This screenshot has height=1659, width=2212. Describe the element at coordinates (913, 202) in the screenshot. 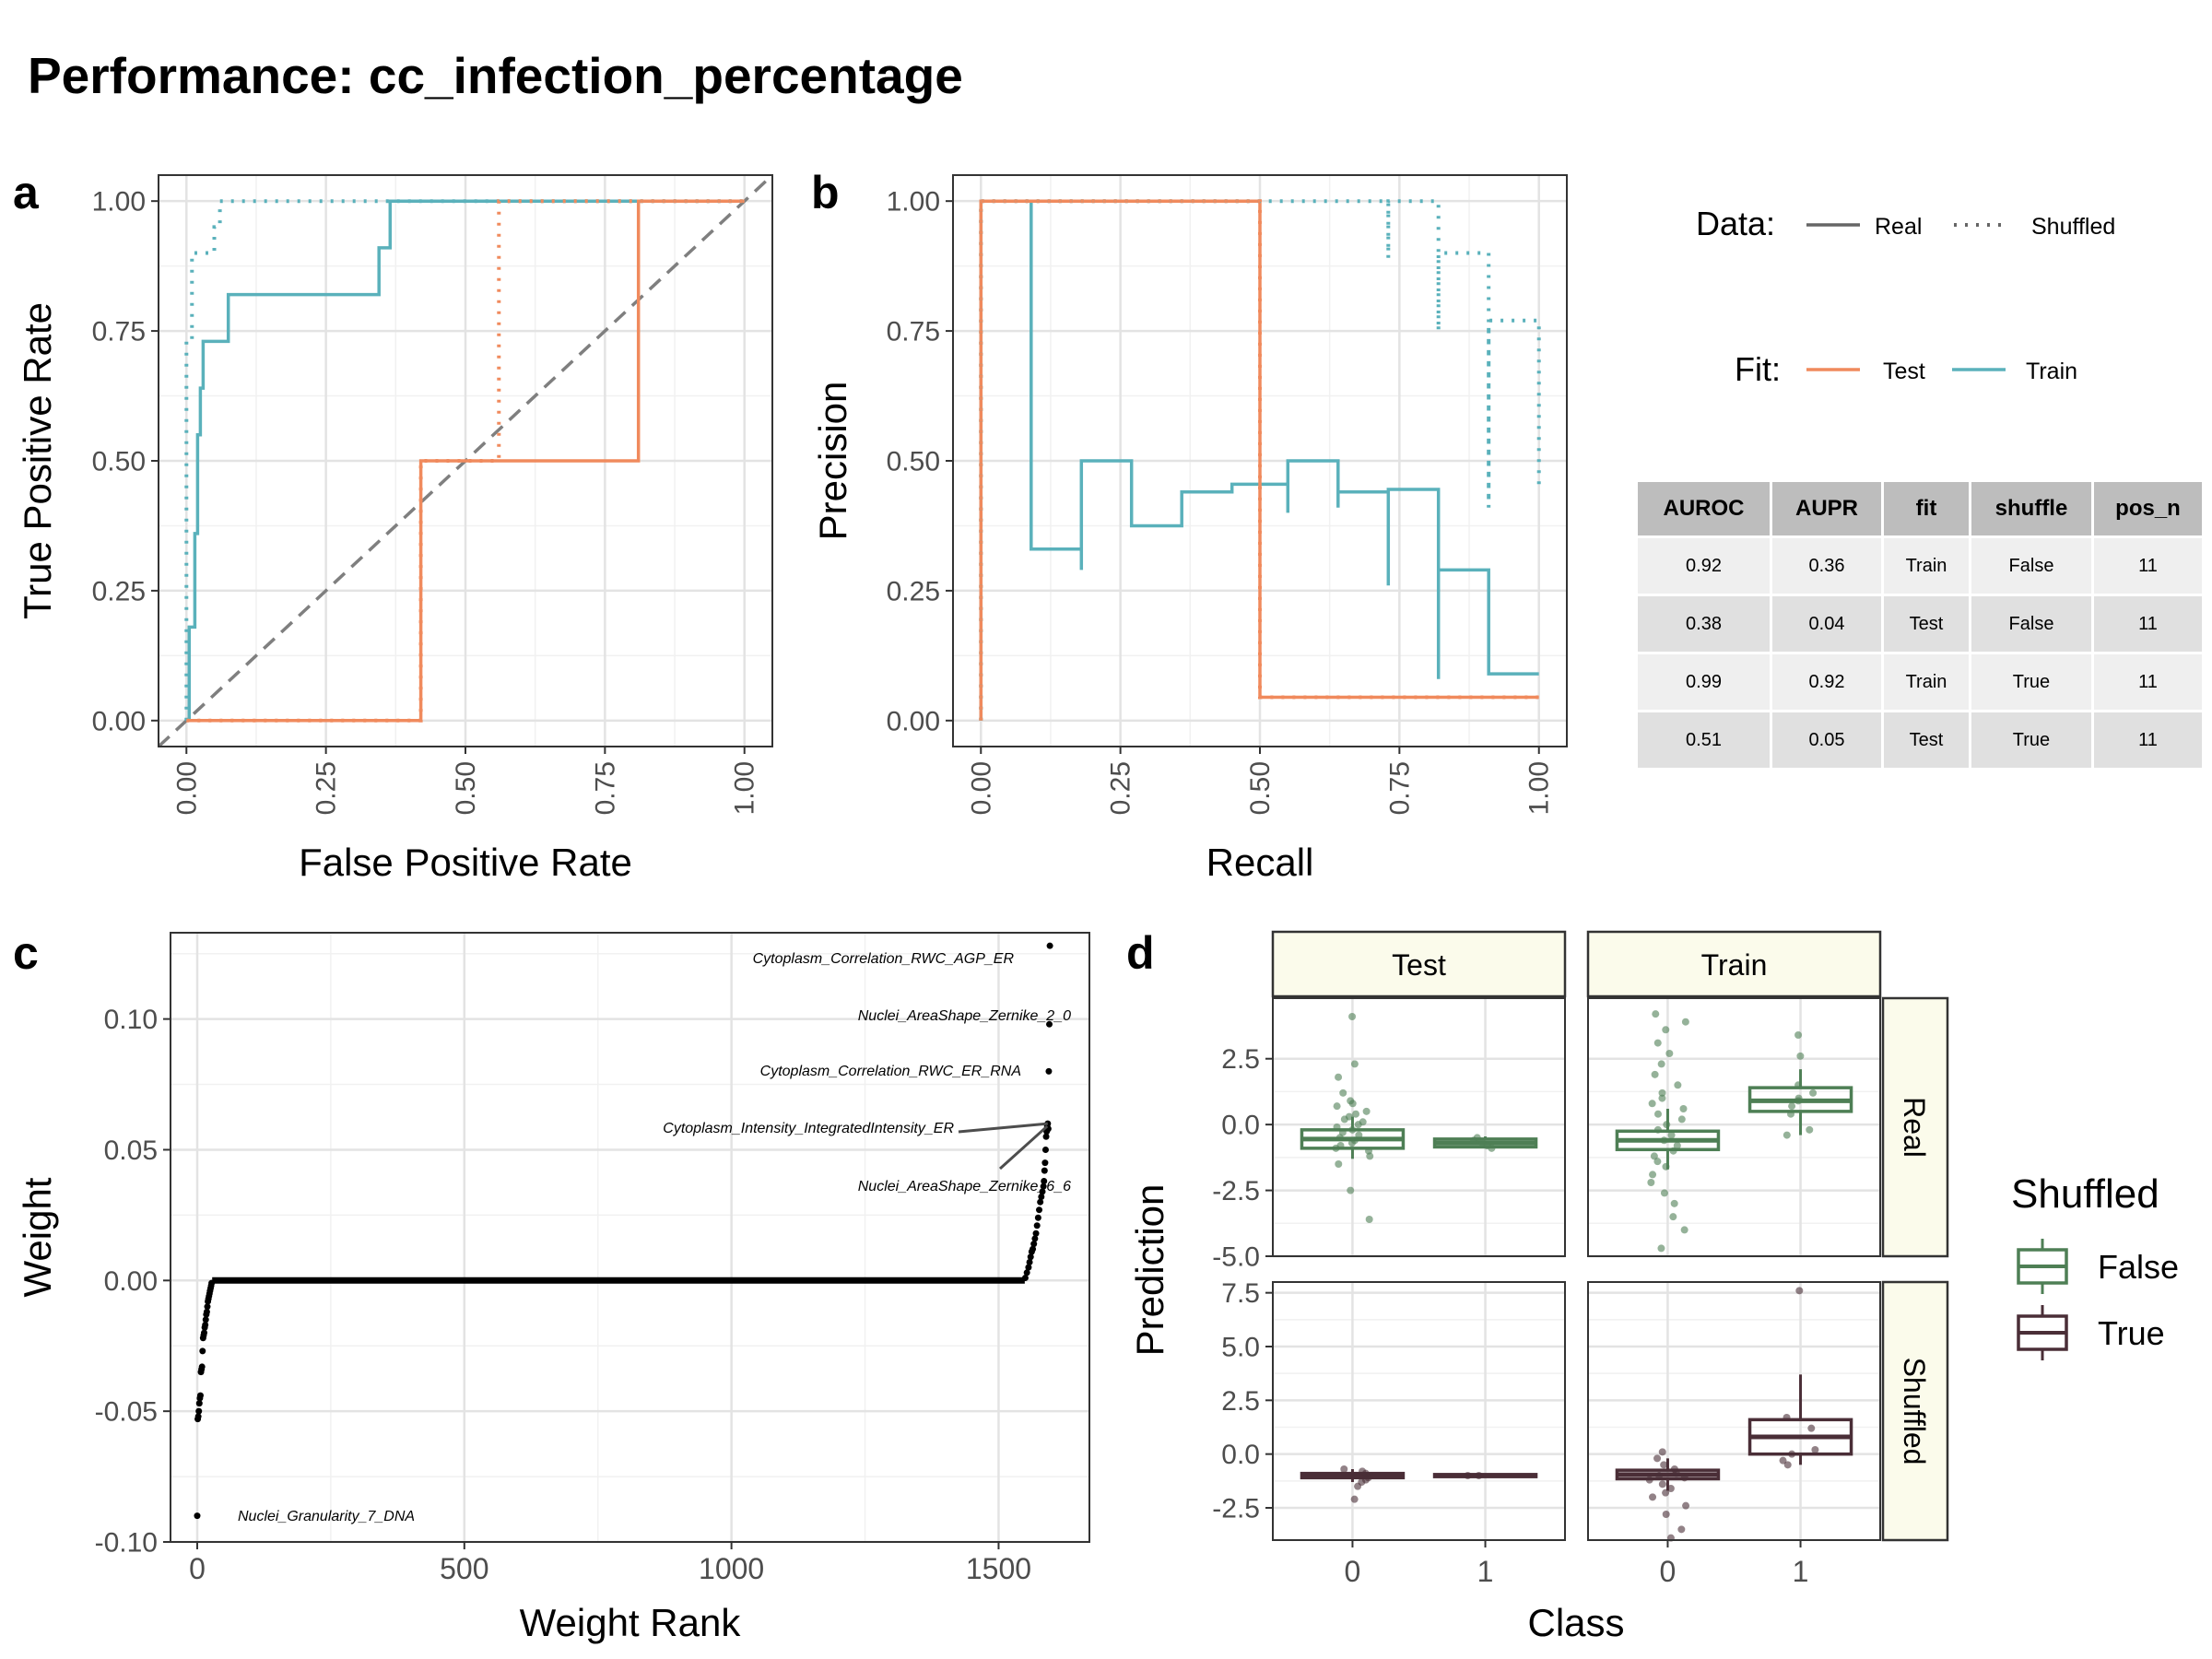

I see `y-tick-label: 1.00` at that location.